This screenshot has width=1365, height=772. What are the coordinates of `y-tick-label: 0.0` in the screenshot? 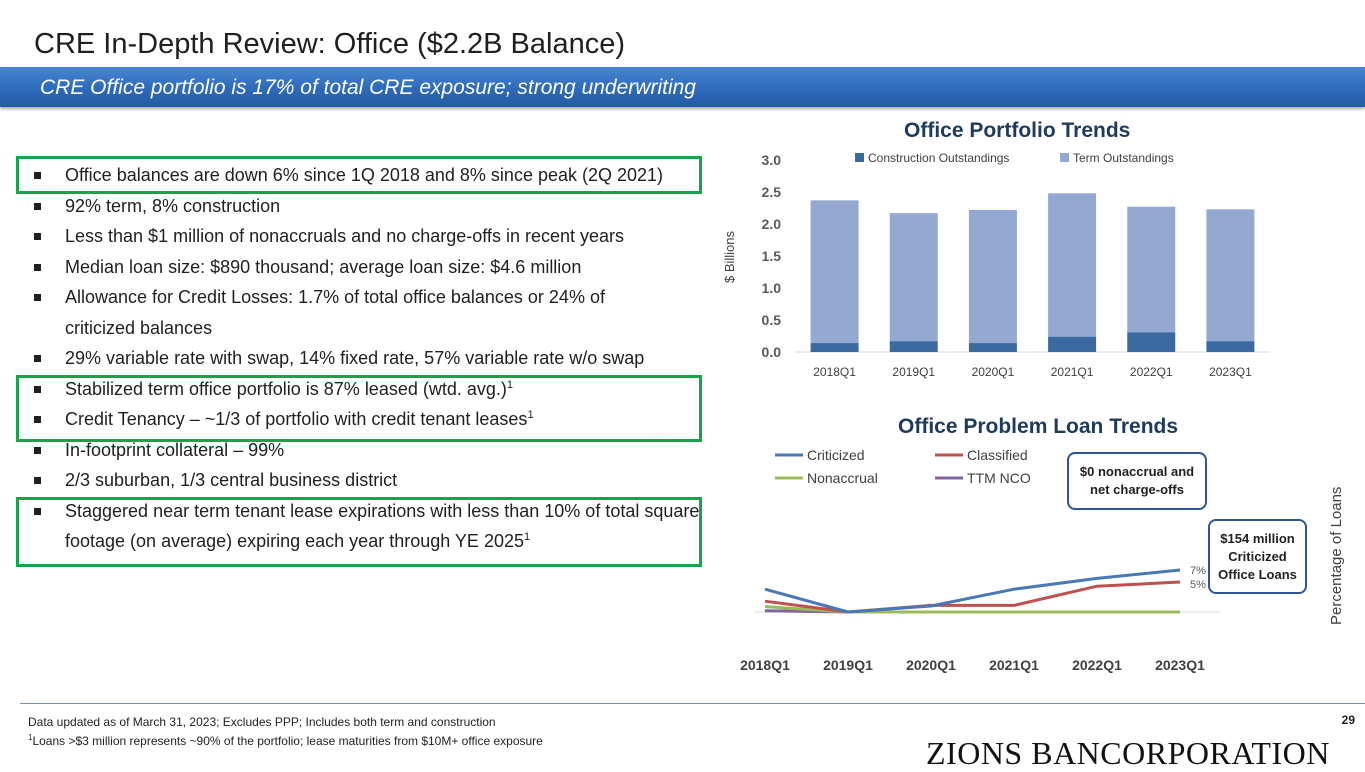 It's located at (772, 352).